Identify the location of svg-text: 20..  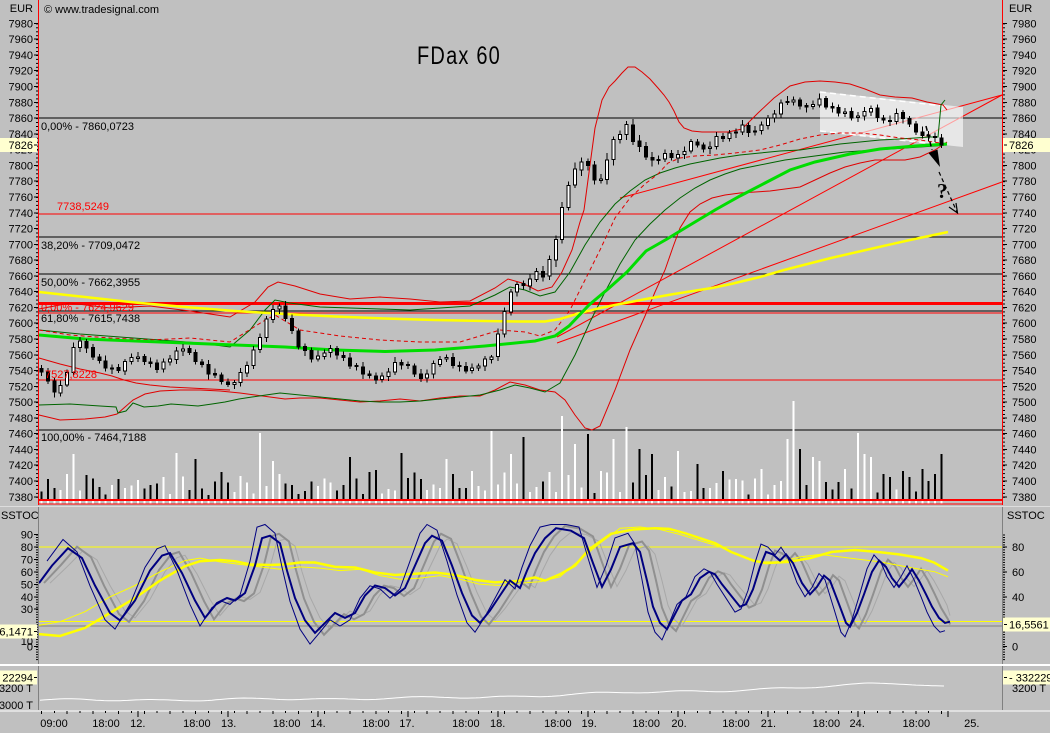
(678, 724).